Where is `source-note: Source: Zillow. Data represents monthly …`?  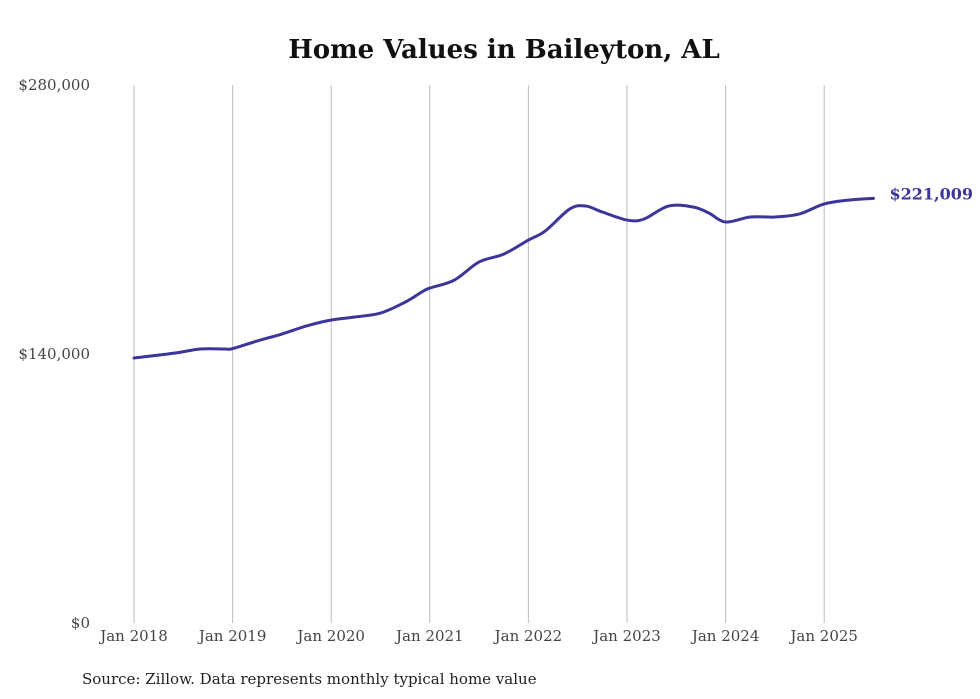
source-note: Source: Zillow. Data represents monthly … is located at coordinates (309, 679).